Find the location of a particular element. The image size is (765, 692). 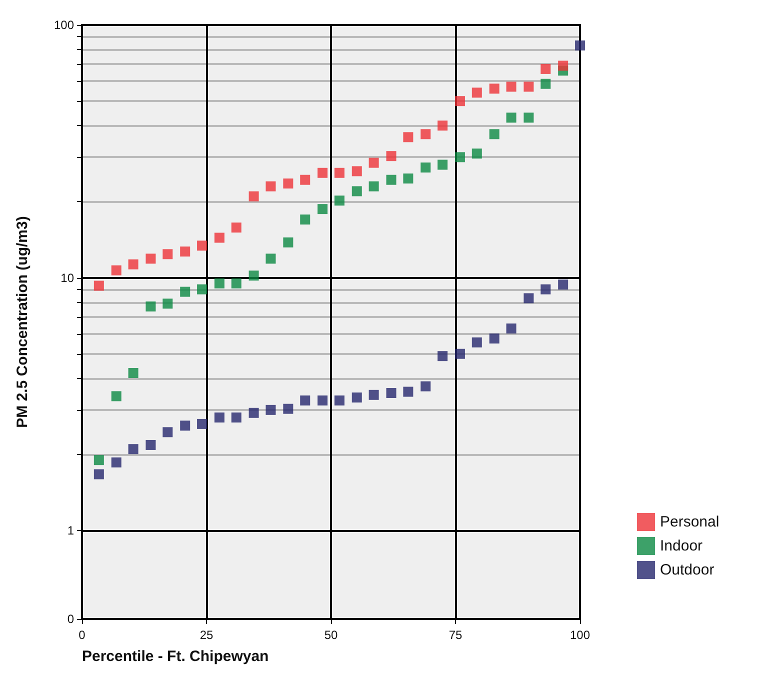

legend-label: Outdoor is located at coordinates (687, 570).